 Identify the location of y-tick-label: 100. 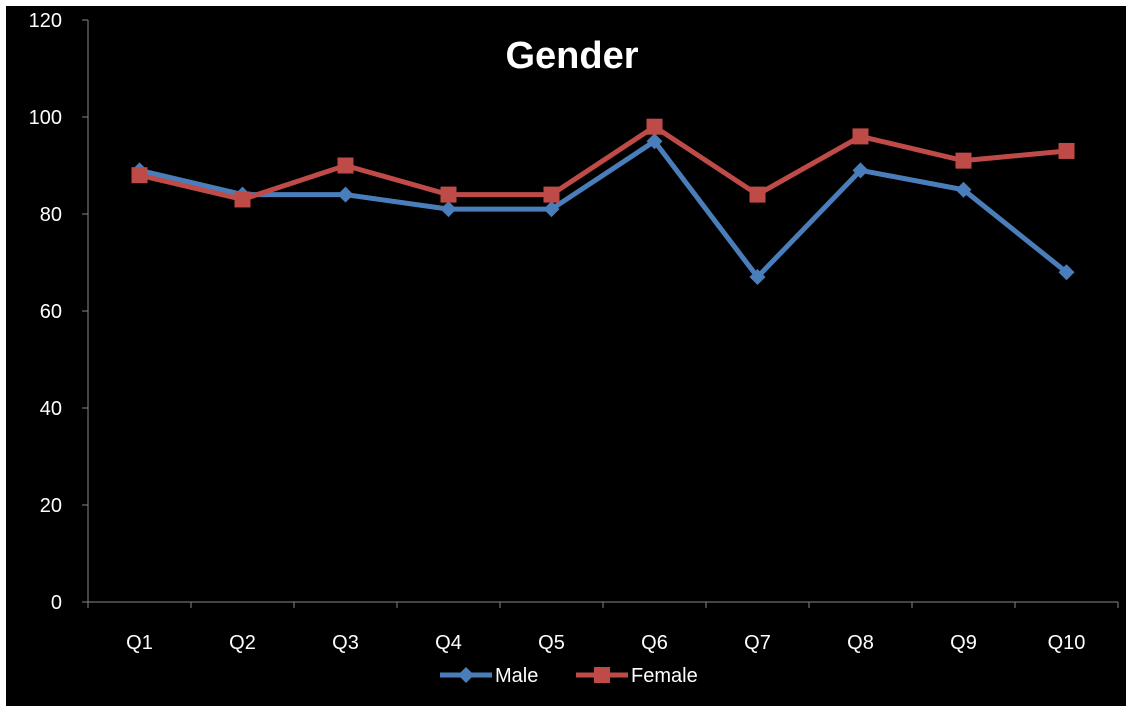
(45, 118).